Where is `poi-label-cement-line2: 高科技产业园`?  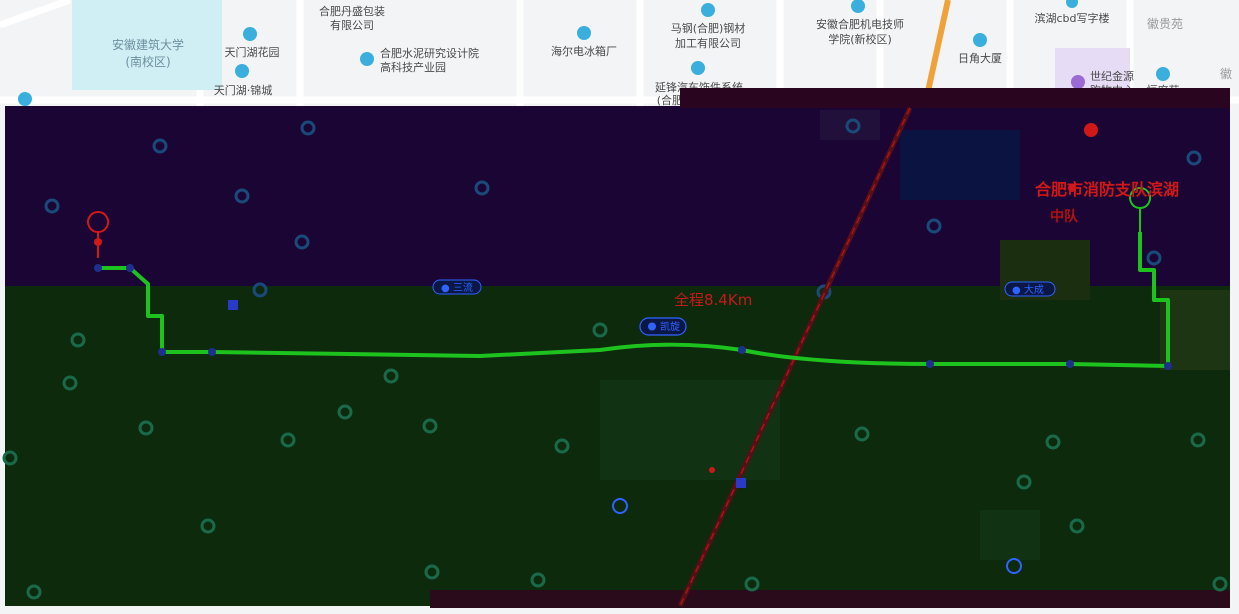 poi-label-cement-line2: 高科技产业园 is located at coordinates (413, 67).